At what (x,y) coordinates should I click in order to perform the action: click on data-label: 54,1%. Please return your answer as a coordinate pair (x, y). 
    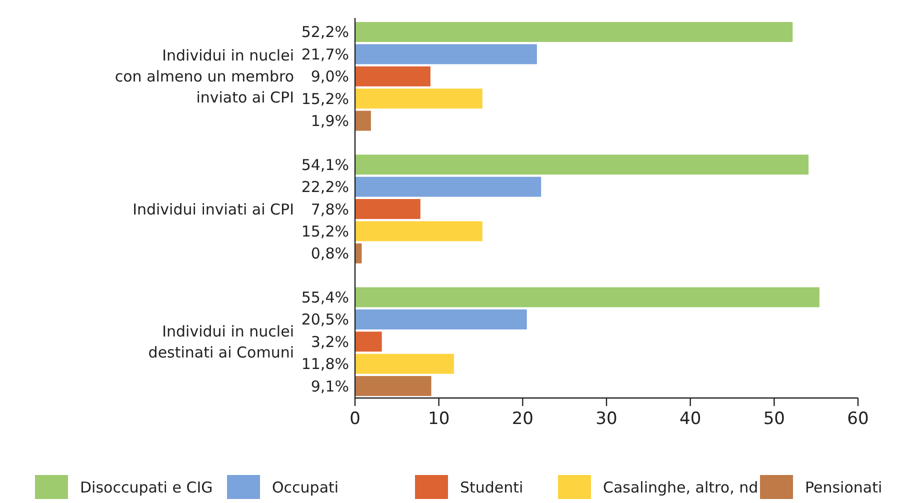
    Looking at the image, I should click on (325, 165).